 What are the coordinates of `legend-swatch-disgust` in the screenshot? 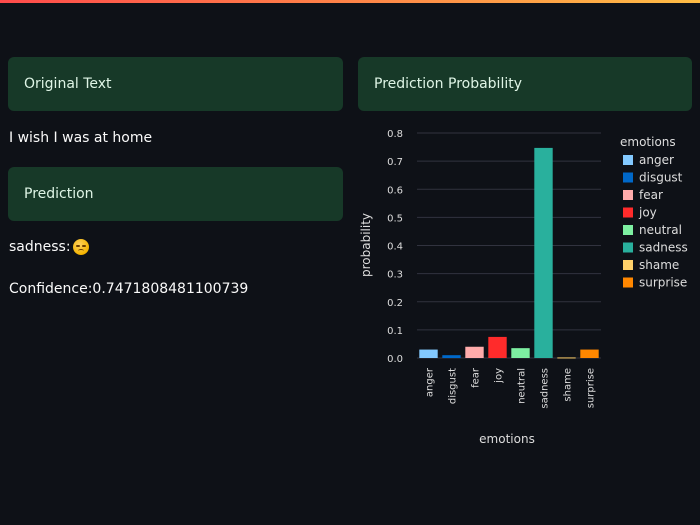 It's located at (628, 177).